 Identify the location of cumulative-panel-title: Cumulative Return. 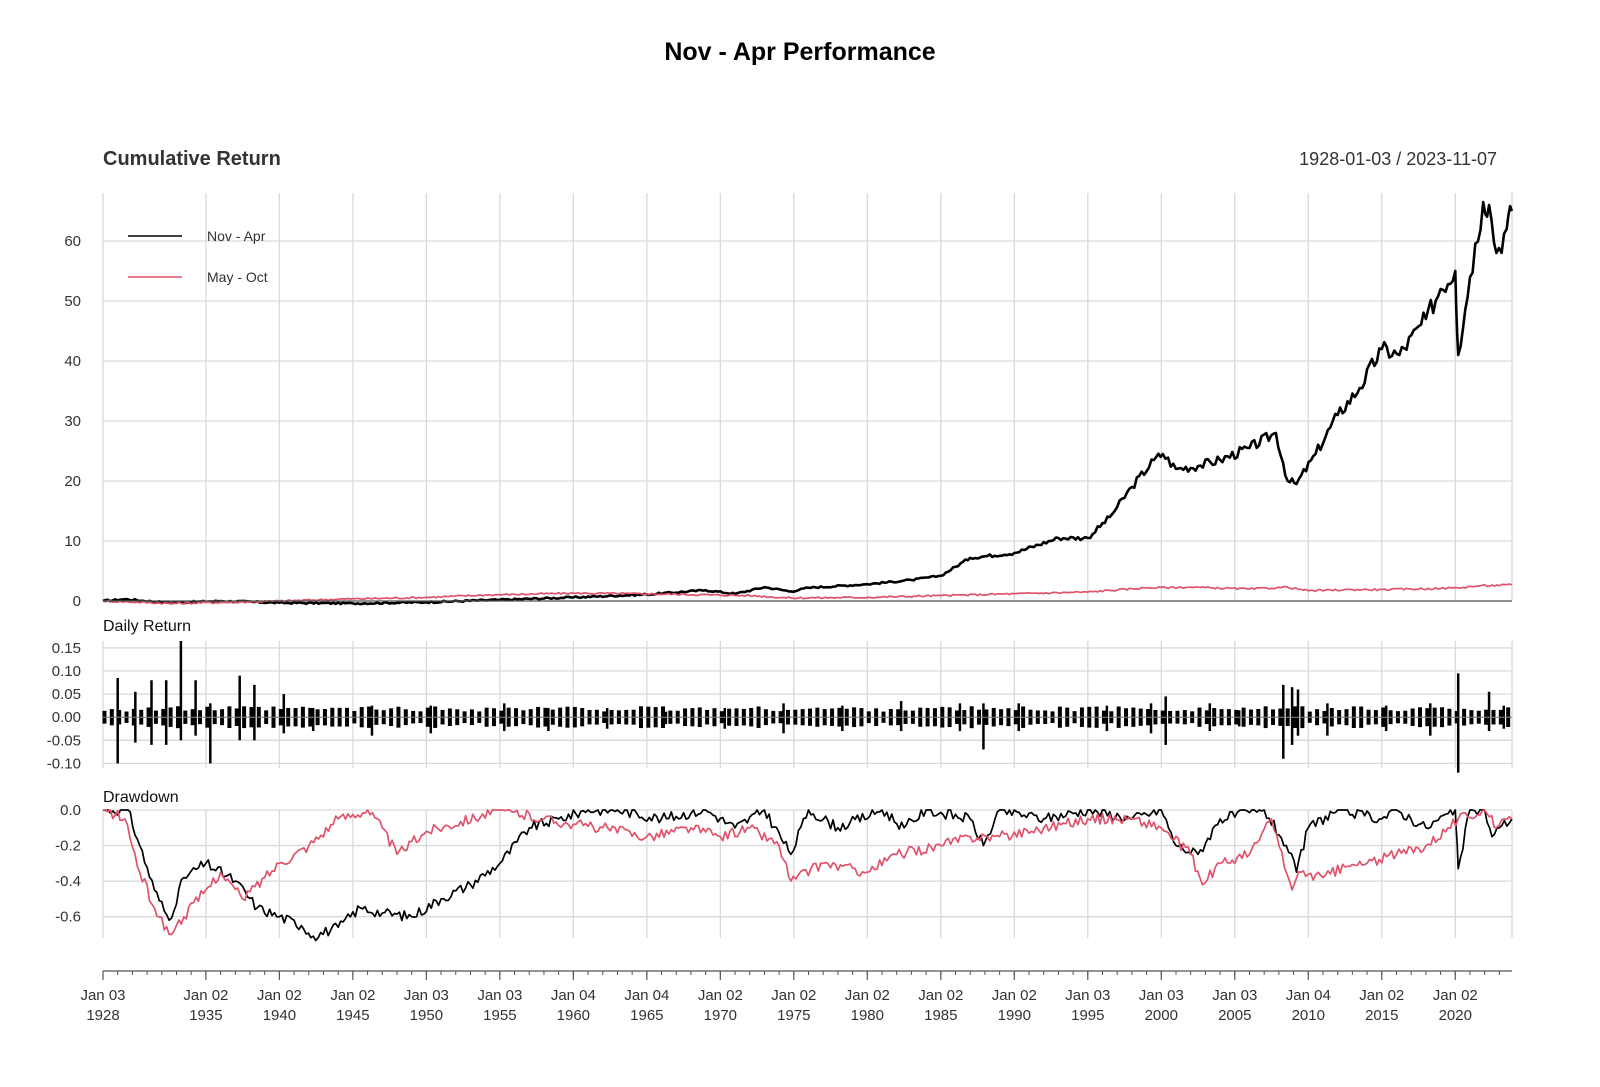
(192, 159).